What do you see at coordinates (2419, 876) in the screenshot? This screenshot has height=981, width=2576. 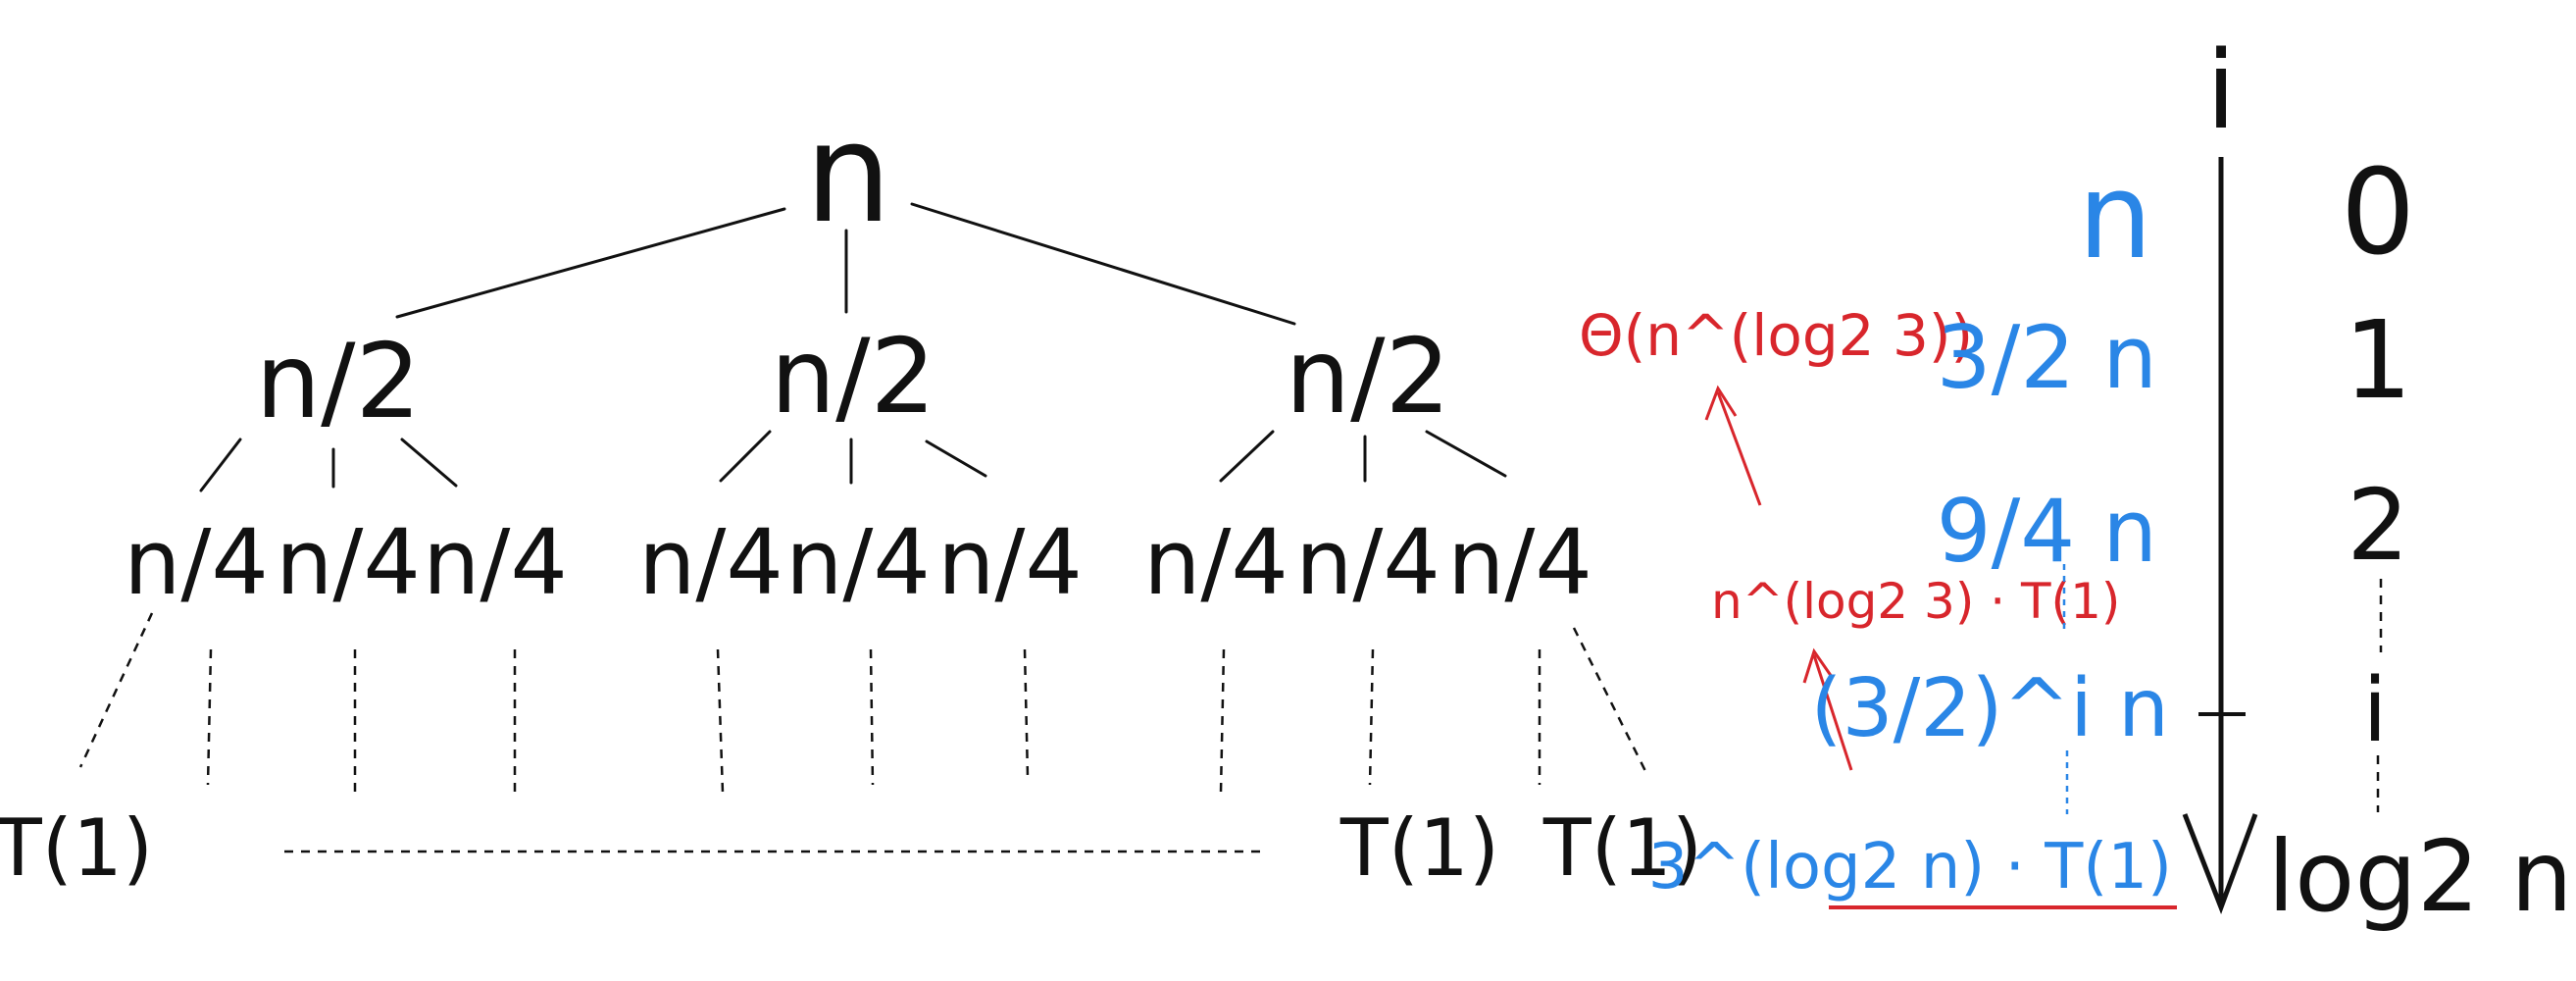 I see `level-value: log2 n` at bounding box center [2419, 876].